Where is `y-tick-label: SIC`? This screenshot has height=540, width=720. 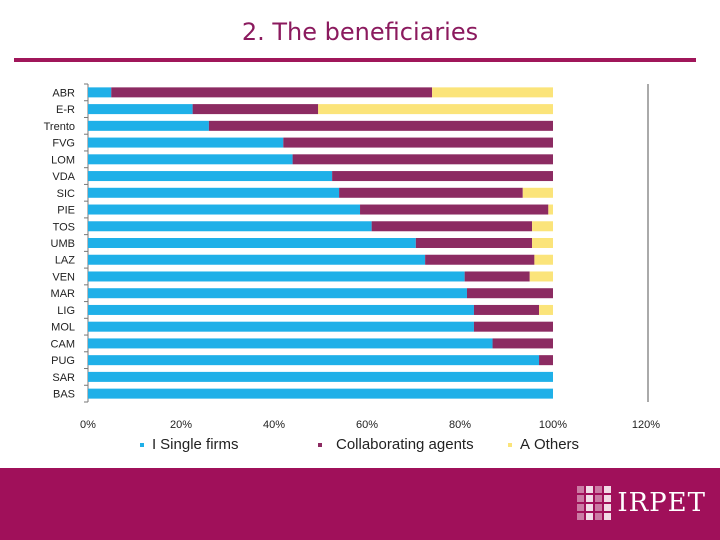
y-tick-label: SIC is located at coordinates (66, 194).